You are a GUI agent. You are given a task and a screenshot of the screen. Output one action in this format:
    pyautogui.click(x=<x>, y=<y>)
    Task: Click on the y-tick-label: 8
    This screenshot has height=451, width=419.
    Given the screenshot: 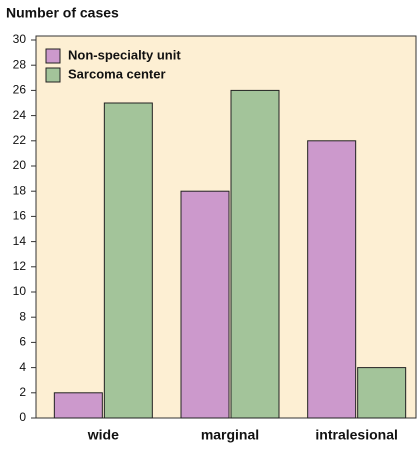 What is the action you would take?
    pyautogui.click(x=22, y=316)
    